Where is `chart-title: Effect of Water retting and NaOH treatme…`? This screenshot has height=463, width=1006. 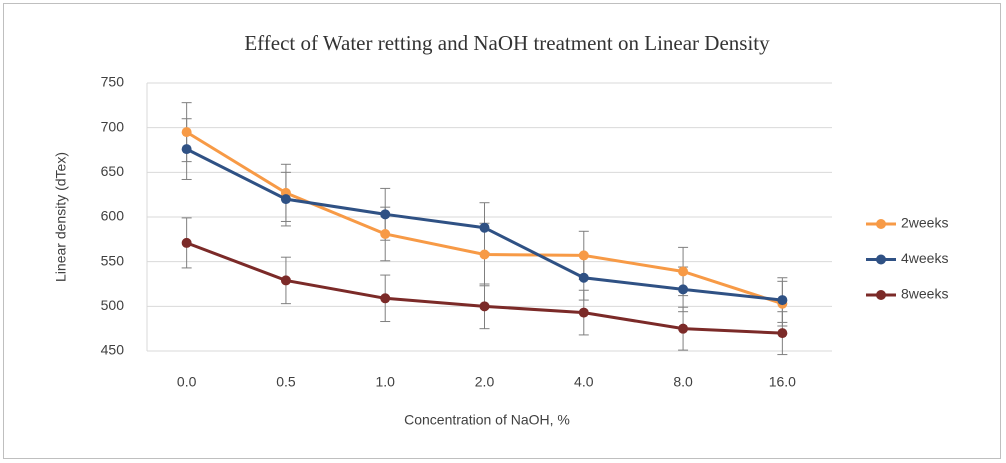 chart-title: Effect of Water retting and NaOH treatme… is located at coordinates (507, 43).